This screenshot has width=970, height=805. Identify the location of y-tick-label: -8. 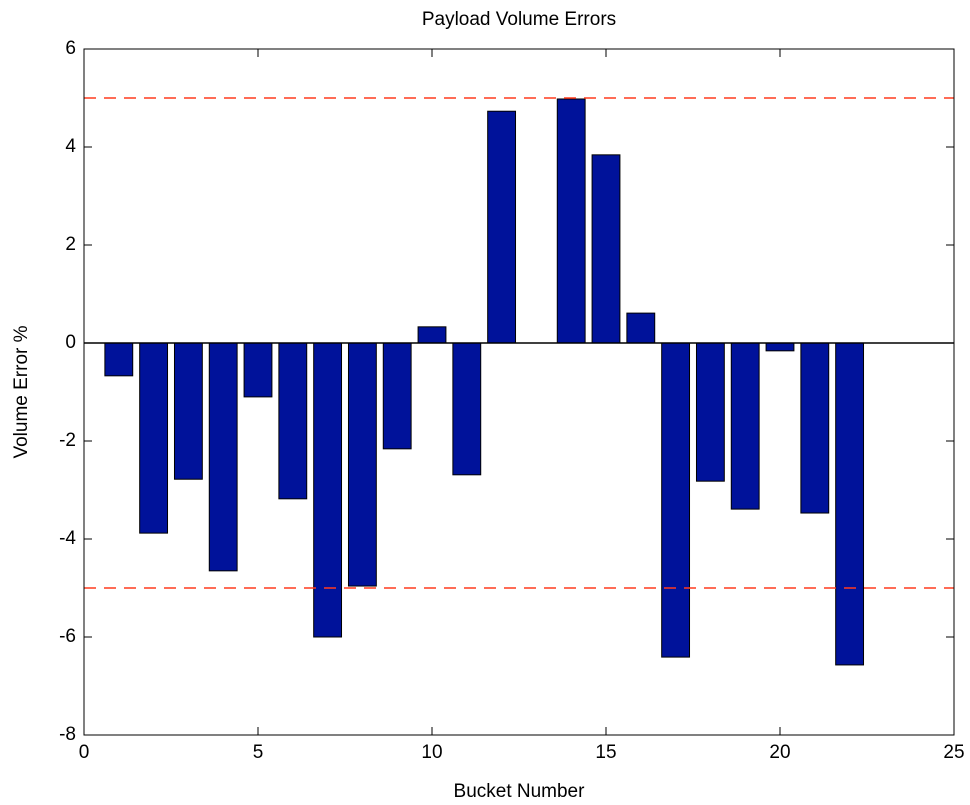
(67, 734).